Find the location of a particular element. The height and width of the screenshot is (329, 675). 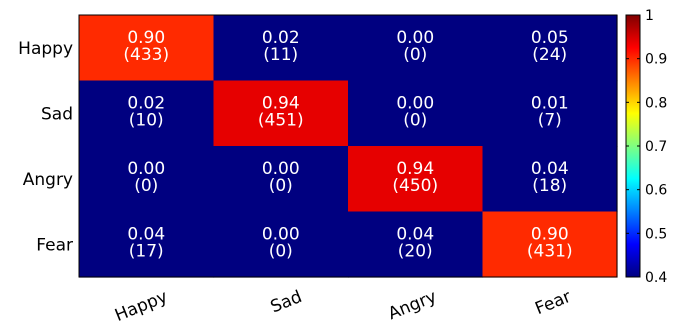

cell-count-label: (18) is located at coordinates (549, 186).